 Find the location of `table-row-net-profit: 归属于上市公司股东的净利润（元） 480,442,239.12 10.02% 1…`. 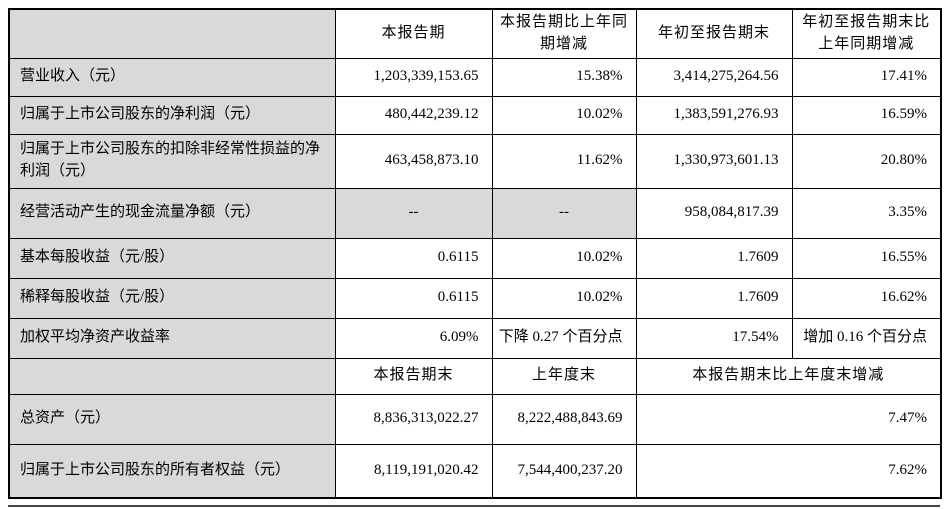

table-row-net-profit: 归属于上市公司股东的净利润（元） 480,442,239.12 10.02% 1… is located at coordinates (475, 115).